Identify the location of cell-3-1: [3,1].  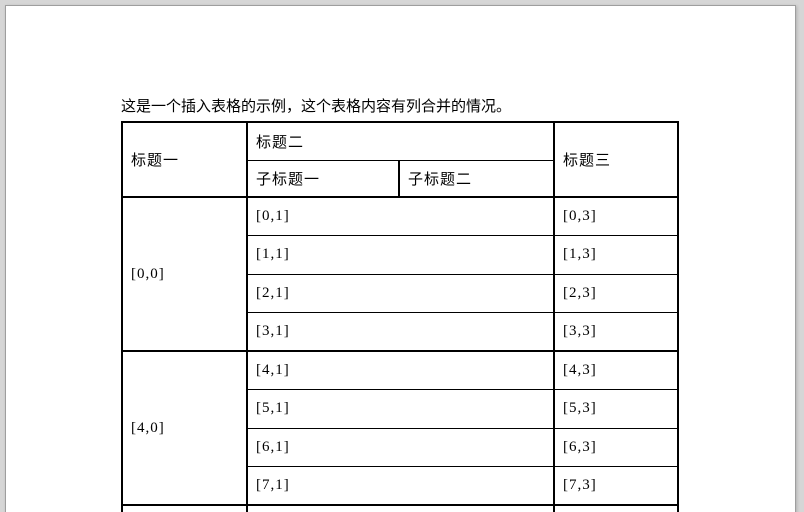
(400, 332).